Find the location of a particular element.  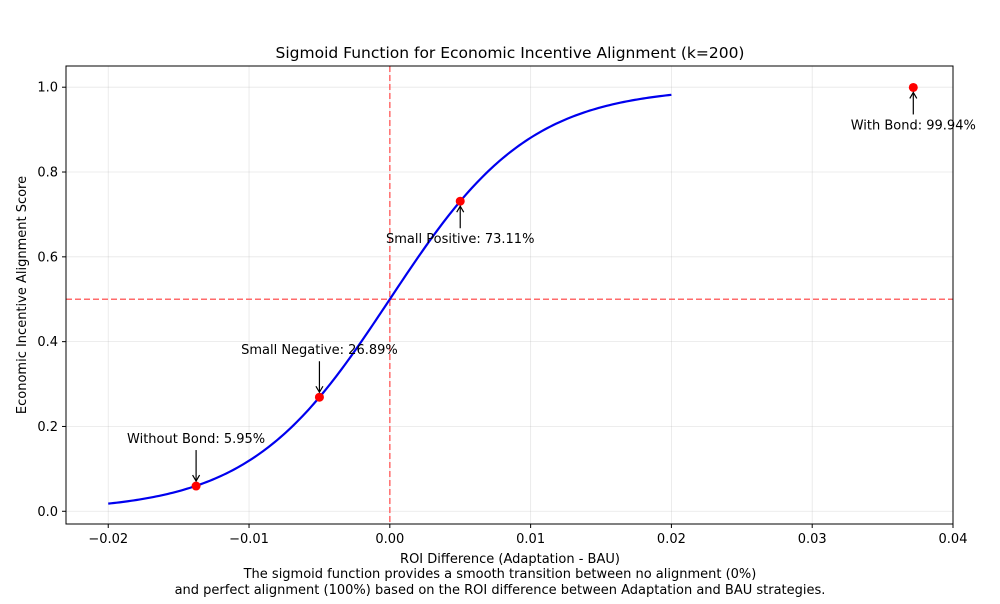

y-tick-label: 0.0 is located at coordinates (47, 512).